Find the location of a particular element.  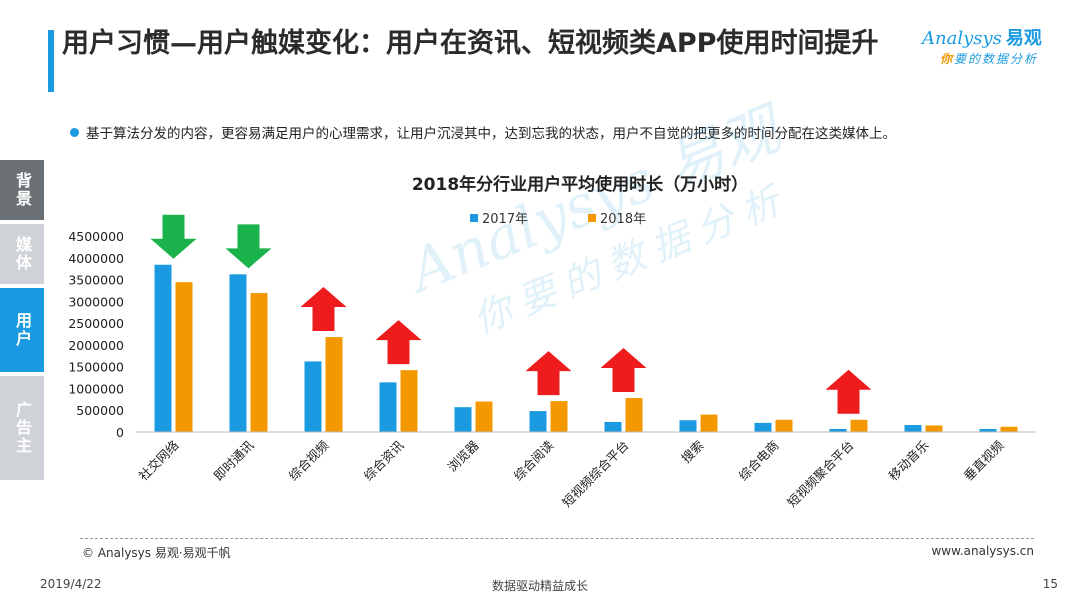

logo-wordmark: Analysys 易观 is located at coordinates (982, 37).